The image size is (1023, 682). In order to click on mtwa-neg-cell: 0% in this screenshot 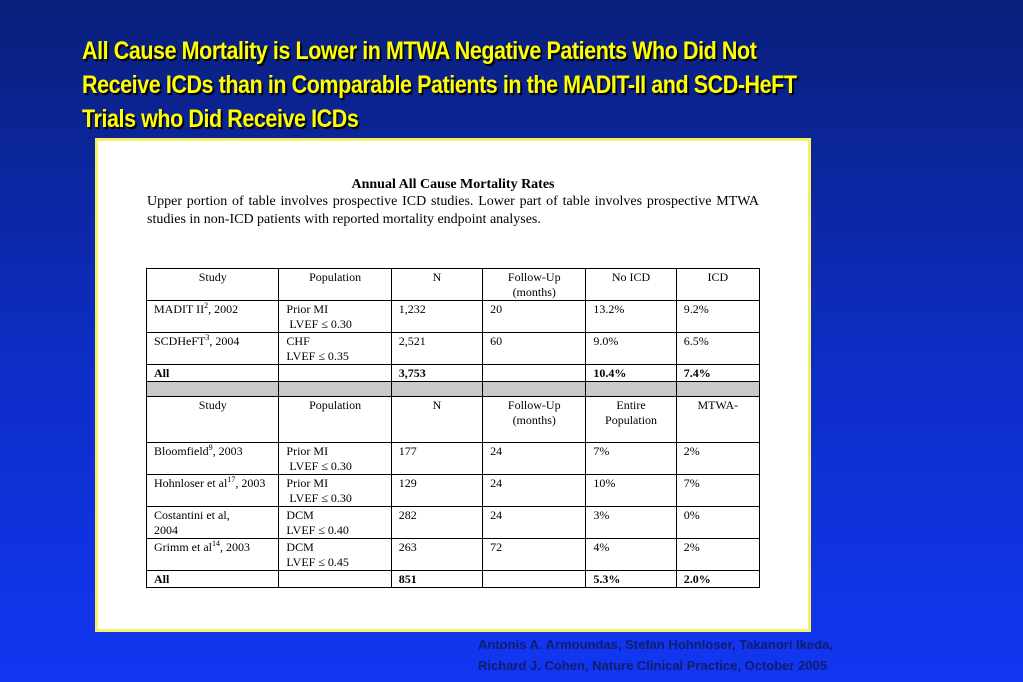, I will do `click(718, 522)`.